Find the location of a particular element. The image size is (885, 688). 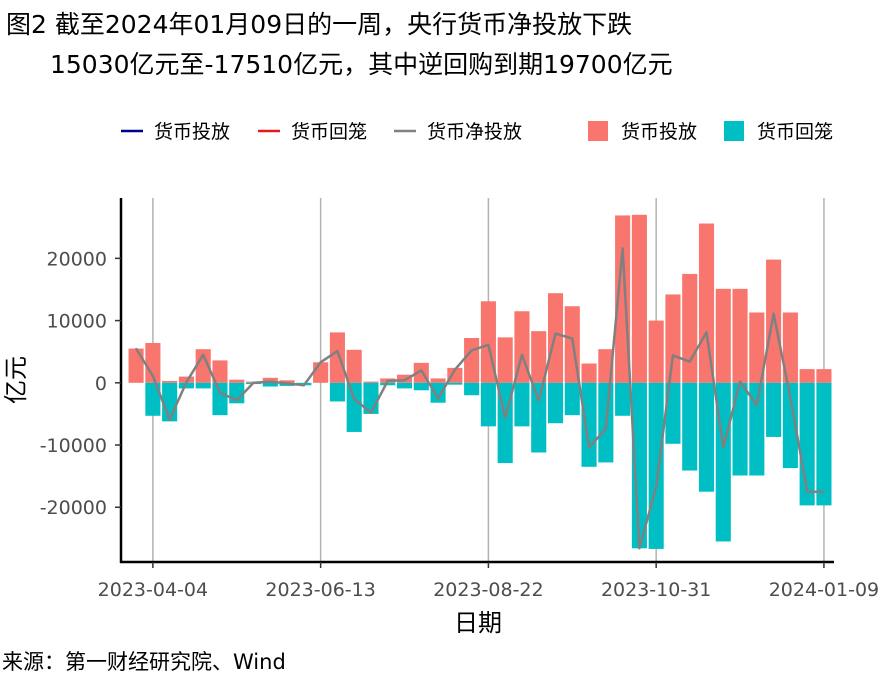

legend-label-4: 货币回笼 is located at coordinates (795, 132).